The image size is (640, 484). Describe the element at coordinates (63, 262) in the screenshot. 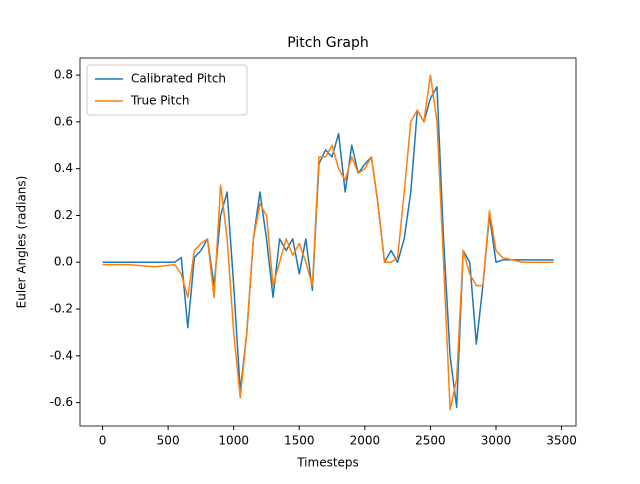

I see `y-tick-label: 0.0` at that location.